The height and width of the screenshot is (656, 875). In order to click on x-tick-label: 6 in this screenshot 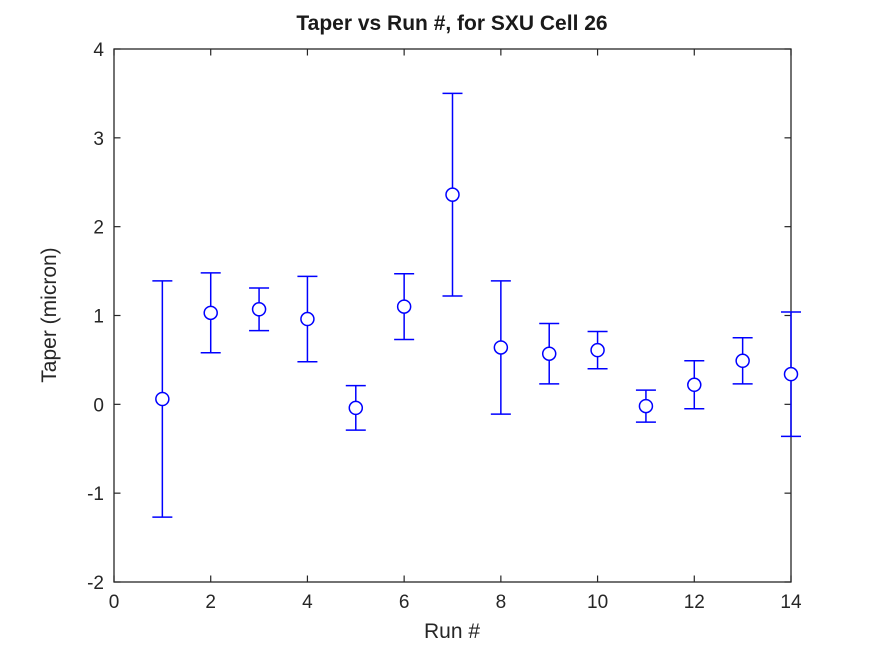, I will do `click(404, 602)`.